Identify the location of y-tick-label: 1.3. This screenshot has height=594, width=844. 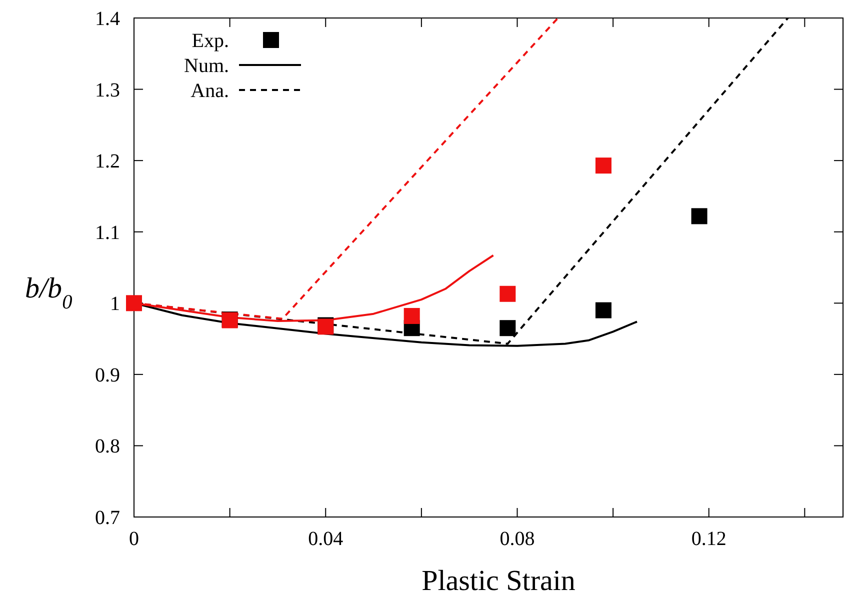
(107, 90).